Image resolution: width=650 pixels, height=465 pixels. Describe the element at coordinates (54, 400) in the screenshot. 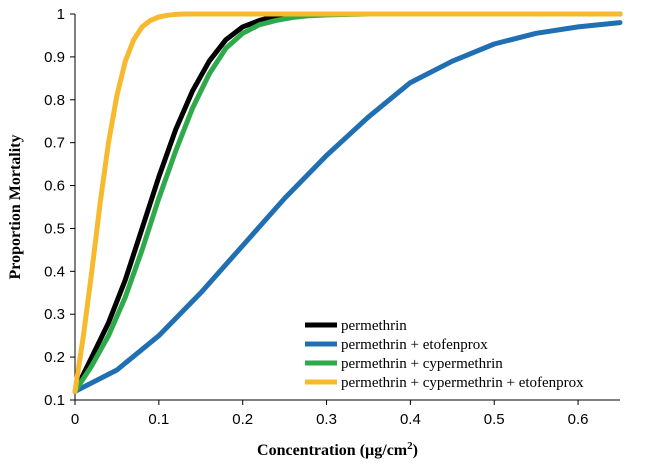

I see `y-tick-label: 0.1` at that location.